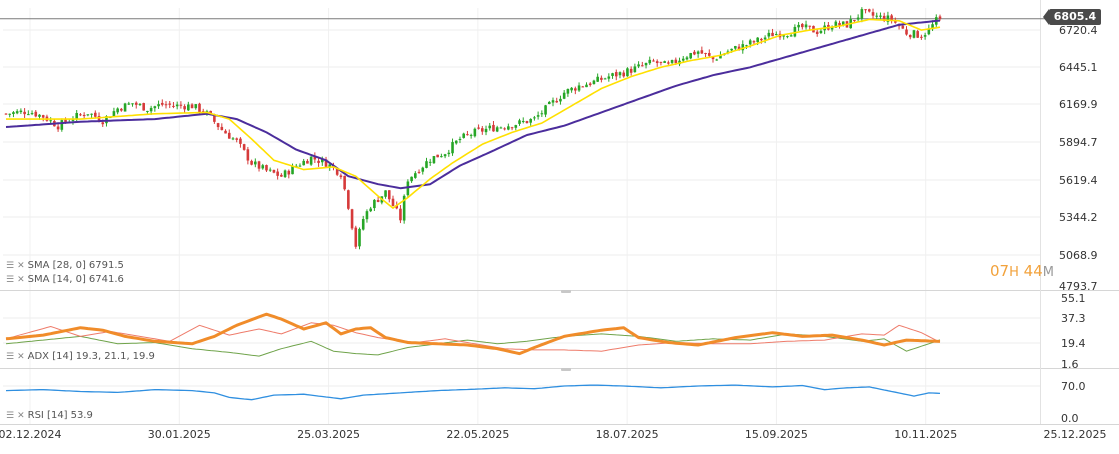  What do you see at coordinates (30, 434) in the screenshot?
I see `date-tick-label: 02.12.2024` at bounding box center [30, 434].